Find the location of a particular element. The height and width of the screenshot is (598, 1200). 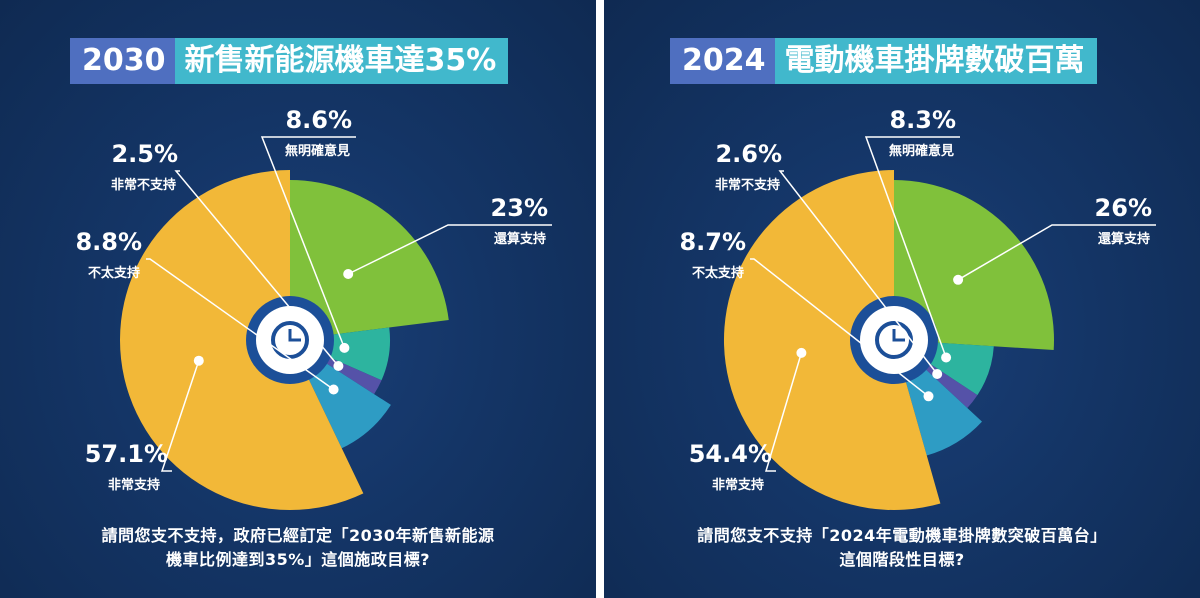

title-year: 2030 is located at coordinates (122, 61).